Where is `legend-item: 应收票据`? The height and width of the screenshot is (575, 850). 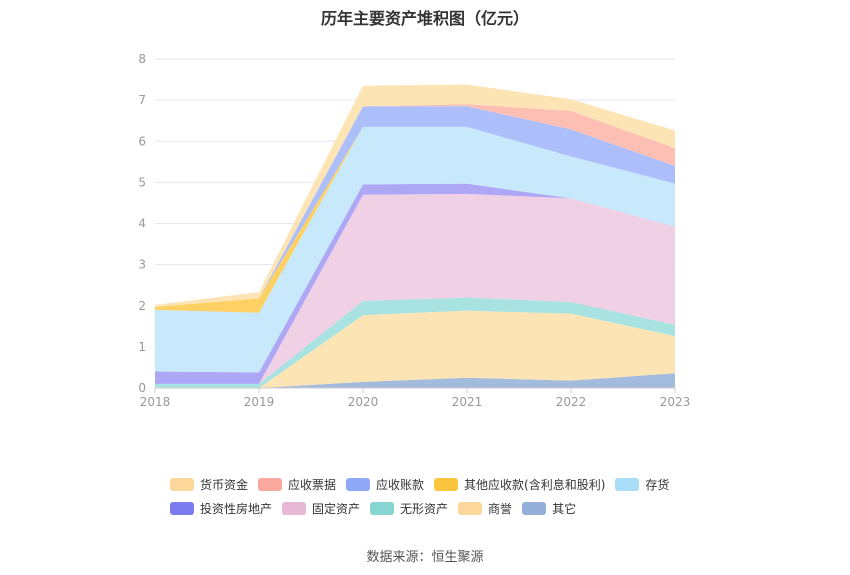
legend-item: 应收票据 is located at coordinates (297, 484).